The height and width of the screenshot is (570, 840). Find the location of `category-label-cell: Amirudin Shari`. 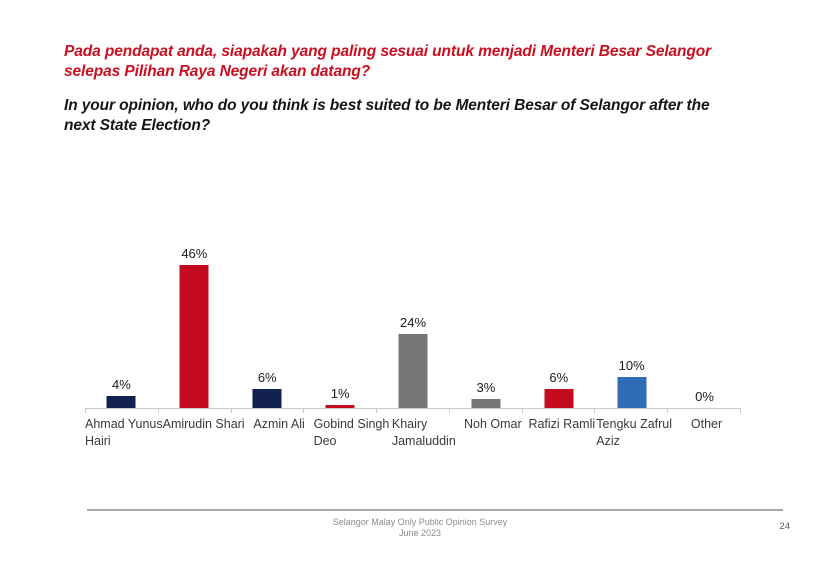

category-label-cell: Amirudin Shari is located at coordinates (204, 433).